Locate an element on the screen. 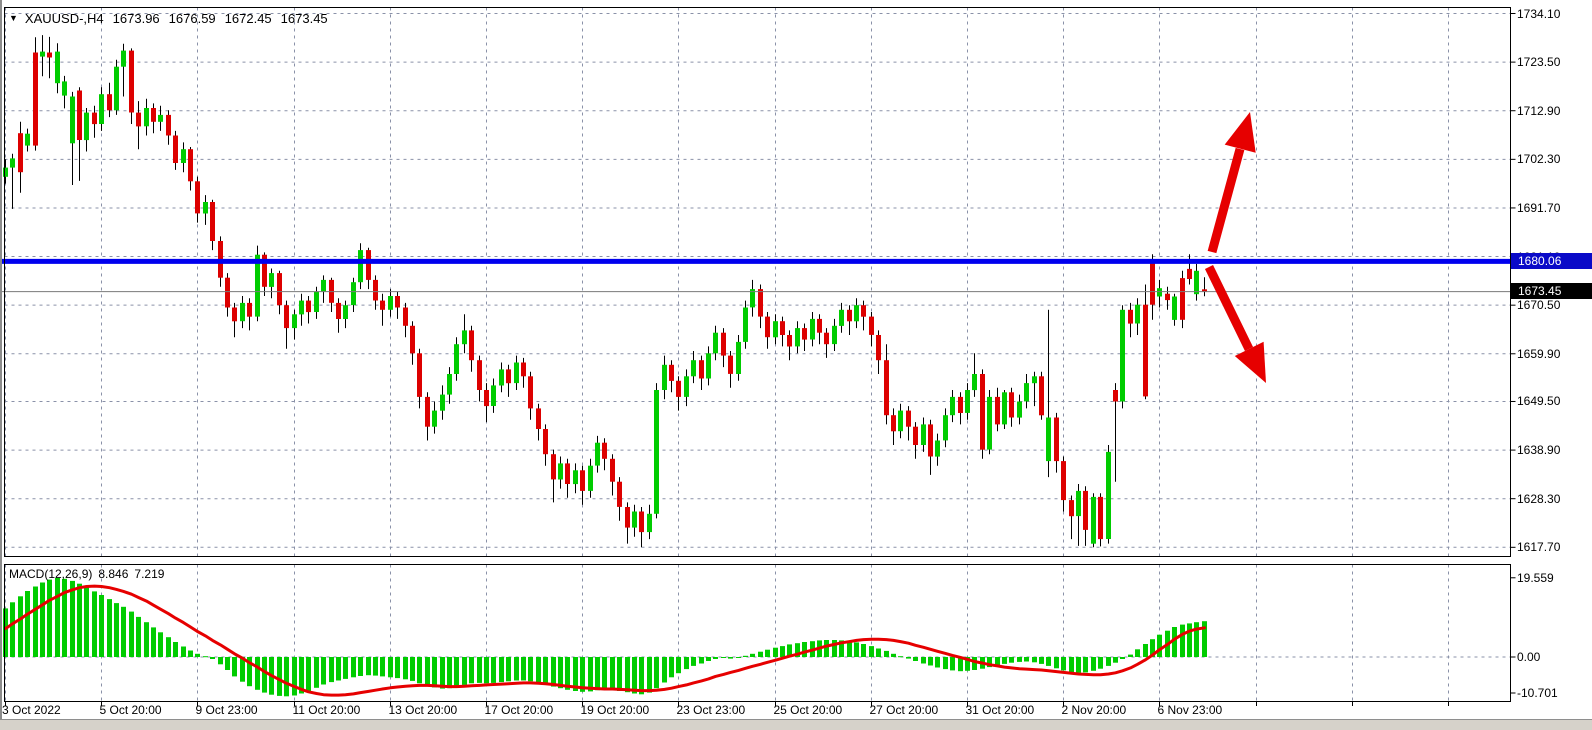 The height and width of the screenshot is (730, 1592). time-axis-label: 9 Oct 23:00 is located at coordinates (226, 710).